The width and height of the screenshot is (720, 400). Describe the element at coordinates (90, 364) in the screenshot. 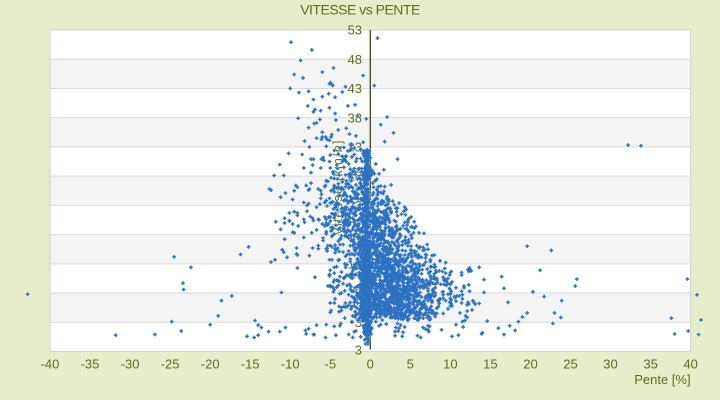

I see `svg-text: -35` at that location.